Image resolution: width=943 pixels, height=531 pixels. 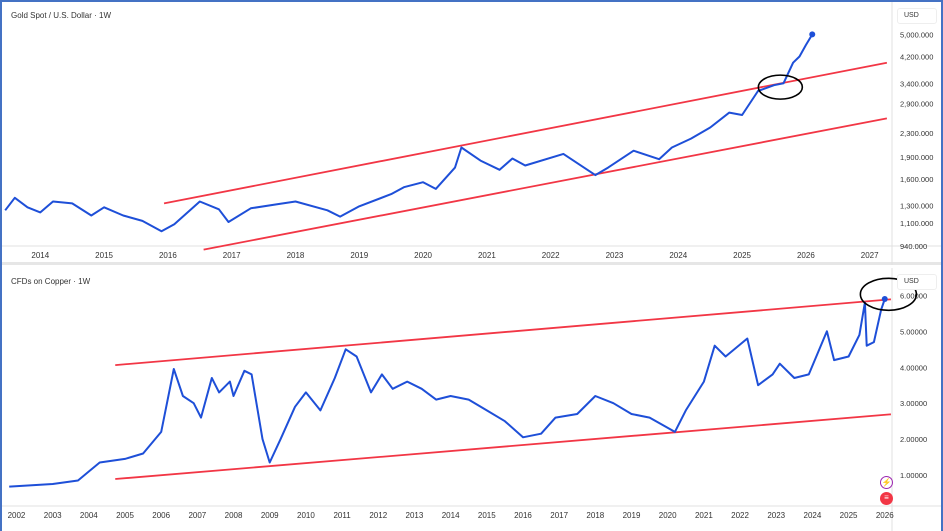 What do you see at coordinates (270, 515) in the screenshot?
I see `x-tick-label: 2009` at bounding box center [270, 515].